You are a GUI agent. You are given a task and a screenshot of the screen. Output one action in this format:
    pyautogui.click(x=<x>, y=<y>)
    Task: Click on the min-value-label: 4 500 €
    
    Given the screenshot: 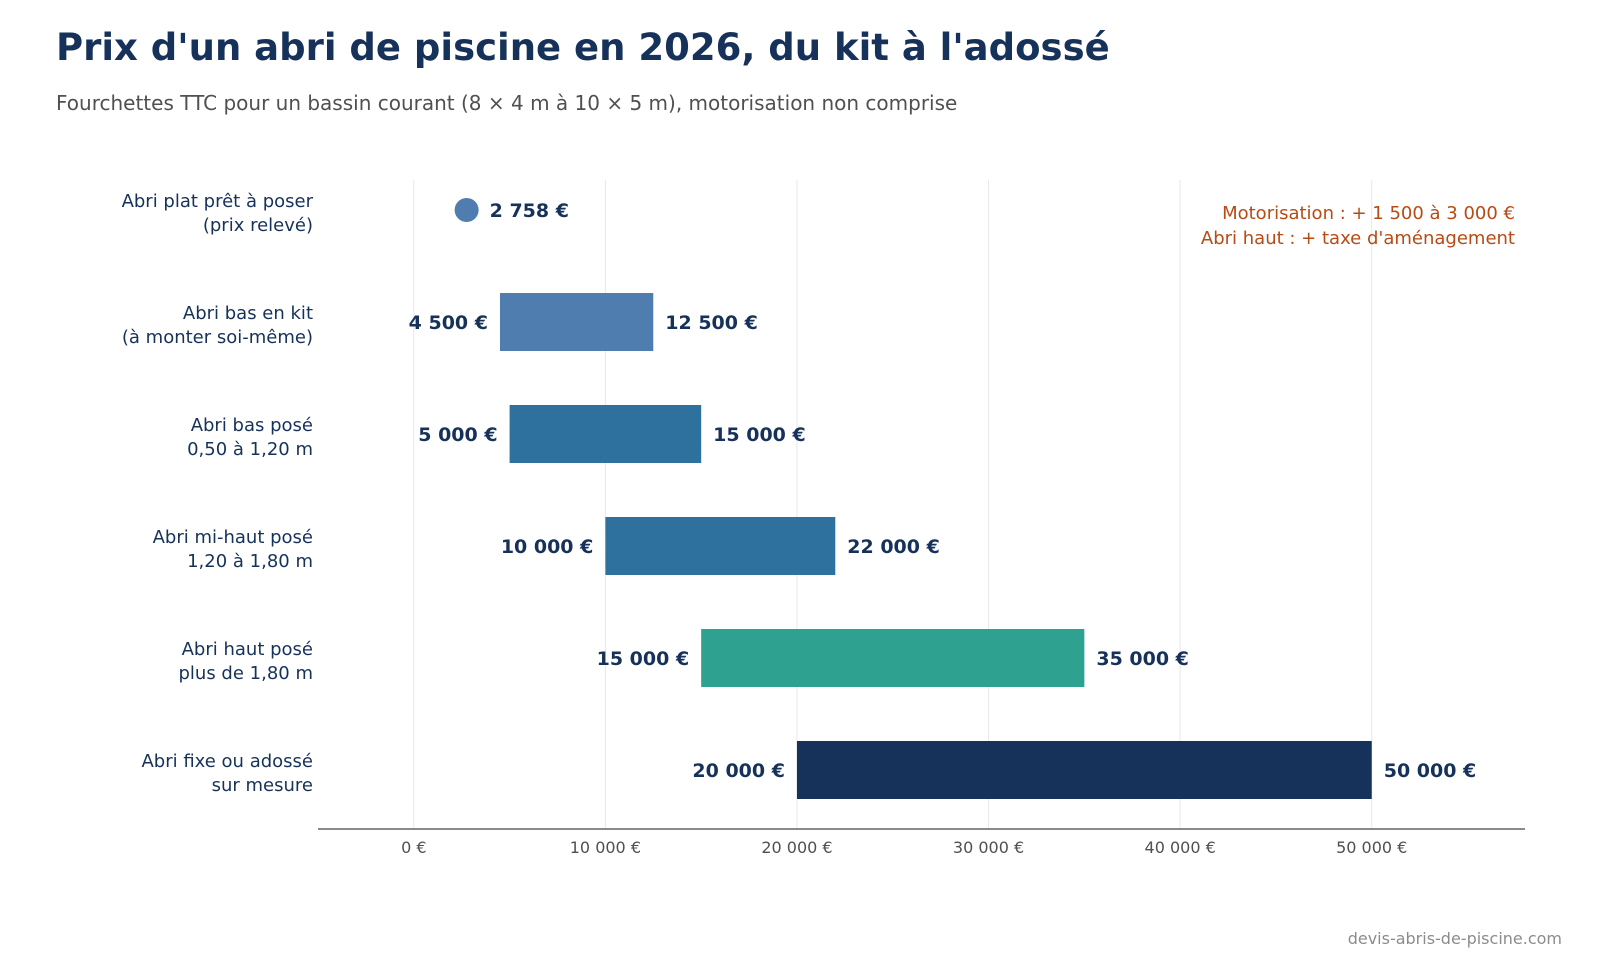 What is the action you would take?
    pyautogui.click(x=448, y=323)
    